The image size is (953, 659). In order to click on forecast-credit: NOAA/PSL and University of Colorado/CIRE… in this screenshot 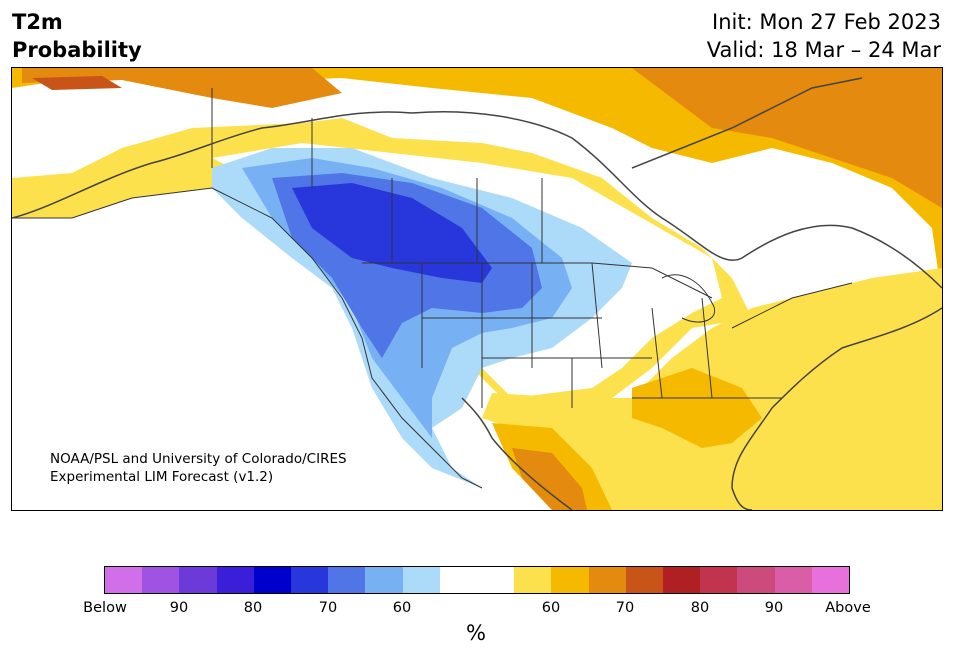, I will do `click(198, 468)`.